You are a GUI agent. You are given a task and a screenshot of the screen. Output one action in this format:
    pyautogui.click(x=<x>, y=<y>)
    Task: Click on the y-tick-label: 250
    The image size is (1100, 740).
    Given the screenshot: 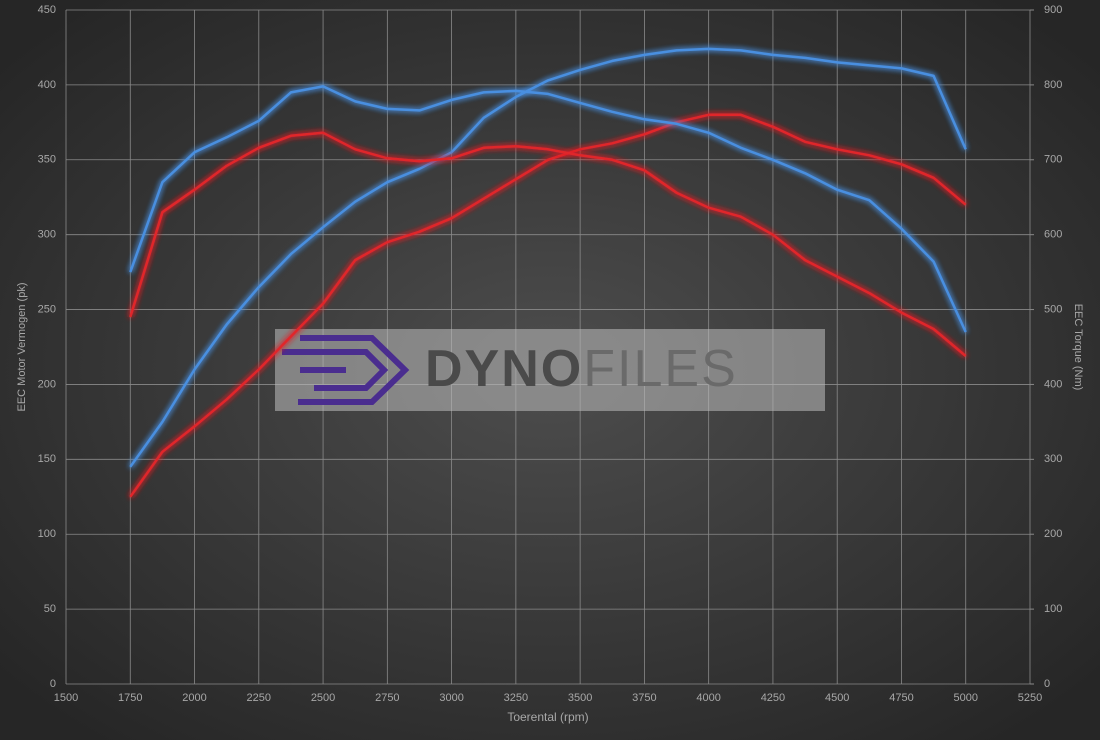 What is the action you would take?
    pyautogui.click(x=47, y=309)
    